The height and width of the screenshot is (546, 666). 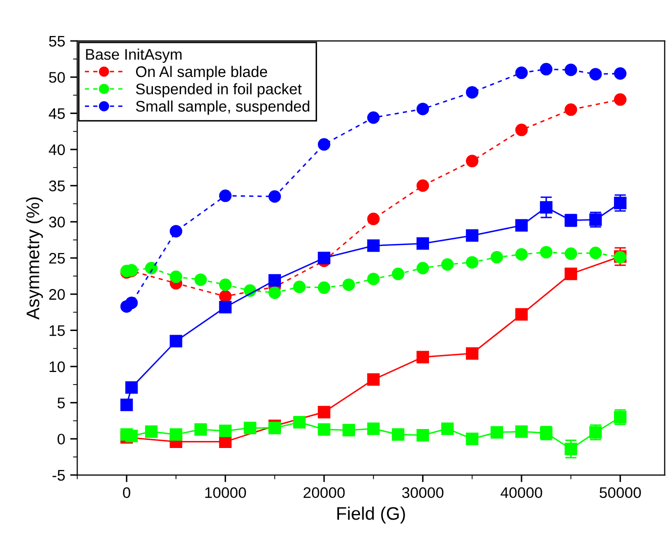 What do you see at coordinates (423, 492) in the screenshot?
I see `x-tick-label: 30000` at bounding box center [423, 492].